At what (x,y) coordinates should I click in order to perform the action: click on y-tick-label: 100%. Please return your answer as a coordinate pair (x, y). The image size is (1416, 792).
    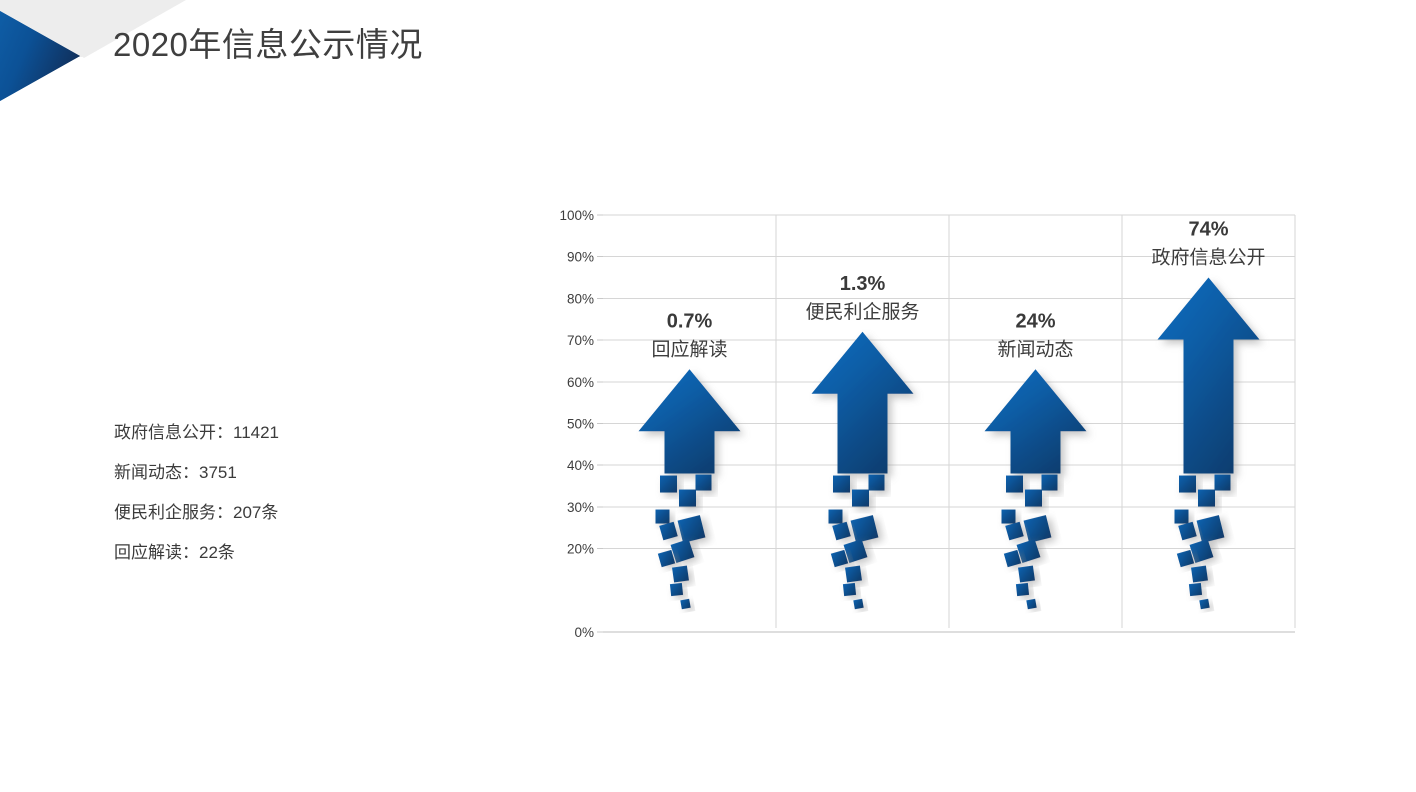
    Looking at the image, I should click on (576, 215).